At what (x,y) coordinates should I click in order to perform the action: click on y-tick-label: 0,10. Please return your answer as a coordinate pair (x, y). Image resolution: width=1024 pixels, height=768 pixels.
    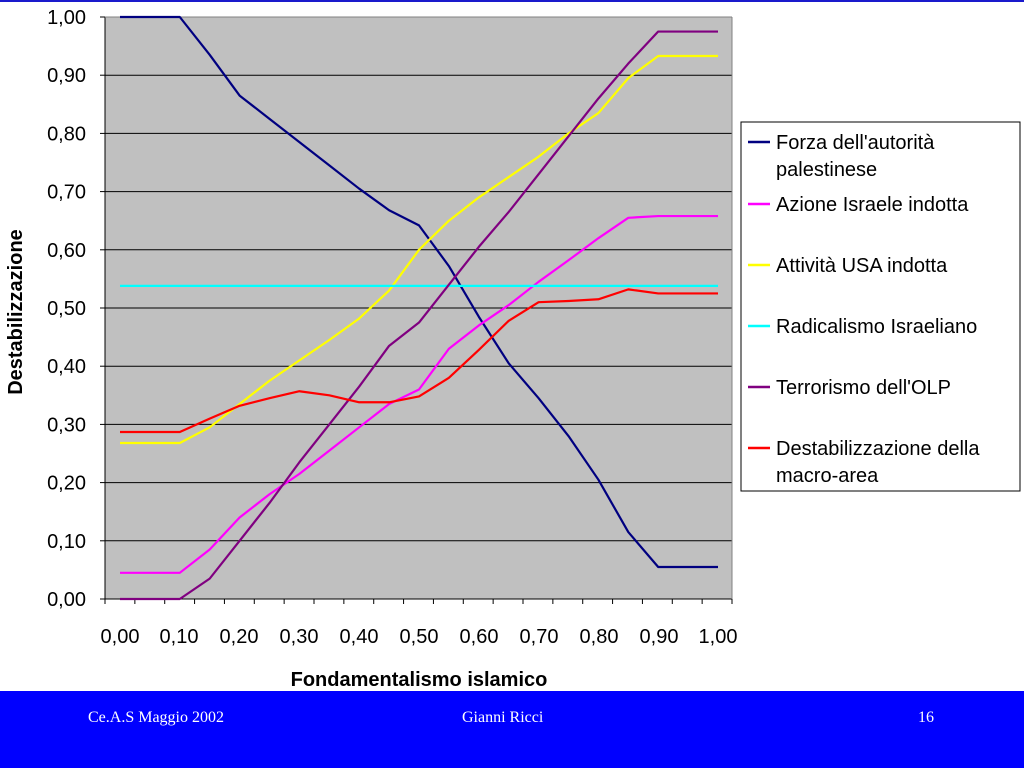
    Looking at the image, I should click on (66, 542).